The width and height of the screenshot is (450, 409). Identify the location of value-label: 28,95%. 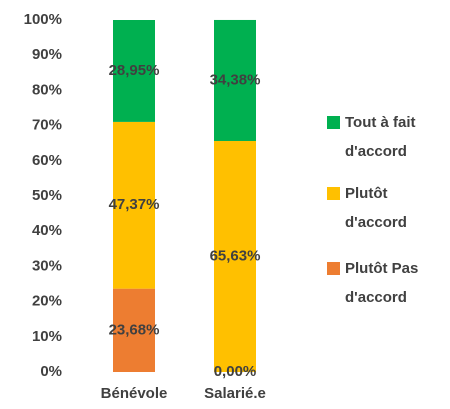
(134, 70).